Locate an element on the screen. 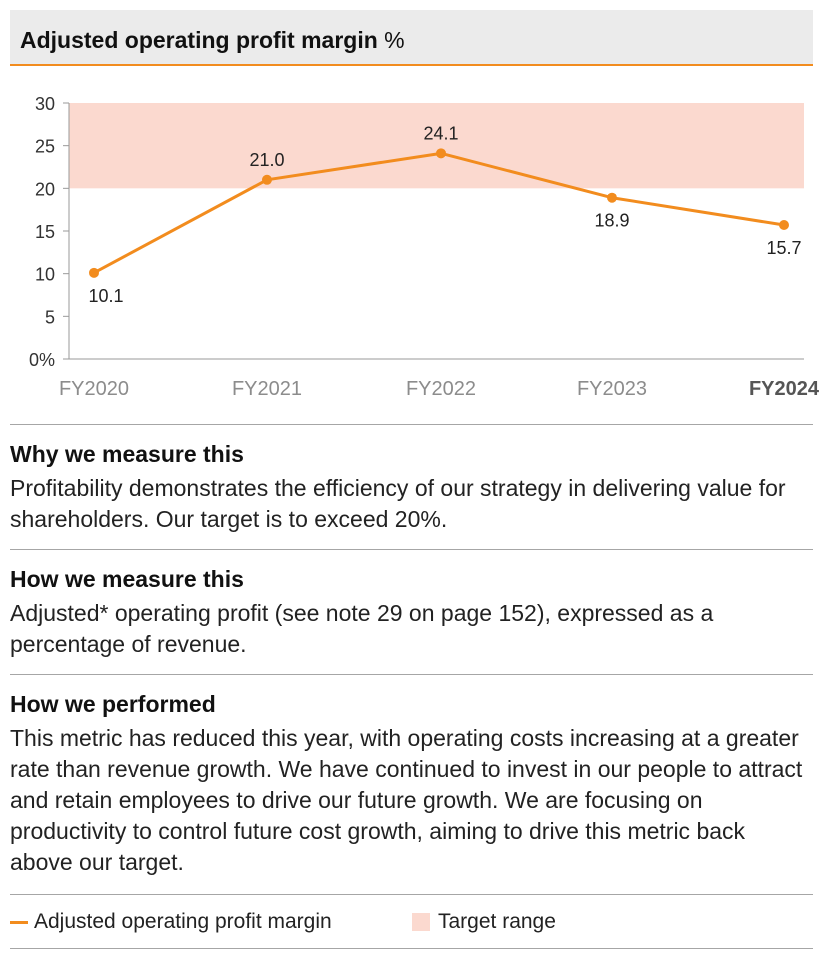 The image size is (824, 972). legend-target-label: Target range is located at coordinates (497, 921).